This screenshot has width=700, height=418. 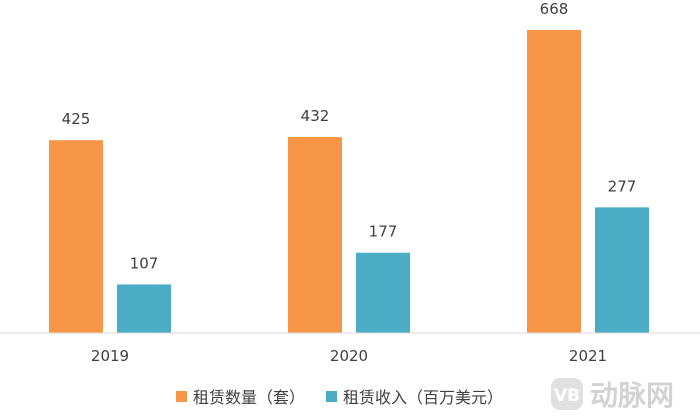 I want to click on svg-text: VB, so click(x=567, y=396).